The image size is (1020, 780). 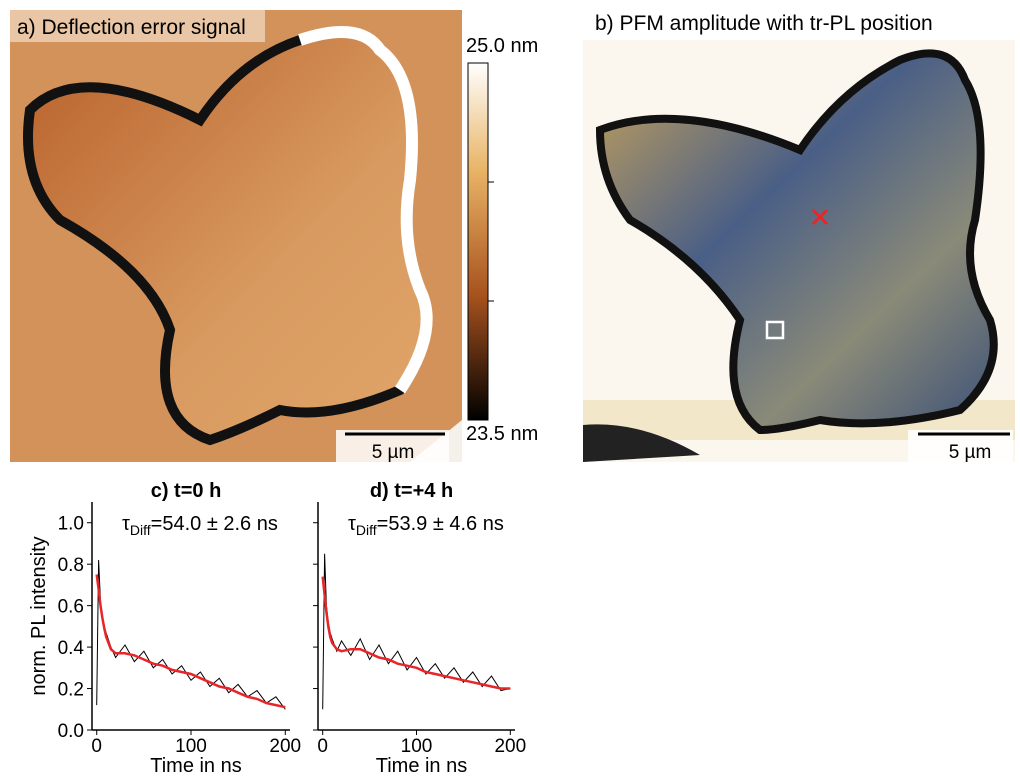 I want to click on annotation-part: =53.9 ± 4.6 ns, so click(x=440, y=524).